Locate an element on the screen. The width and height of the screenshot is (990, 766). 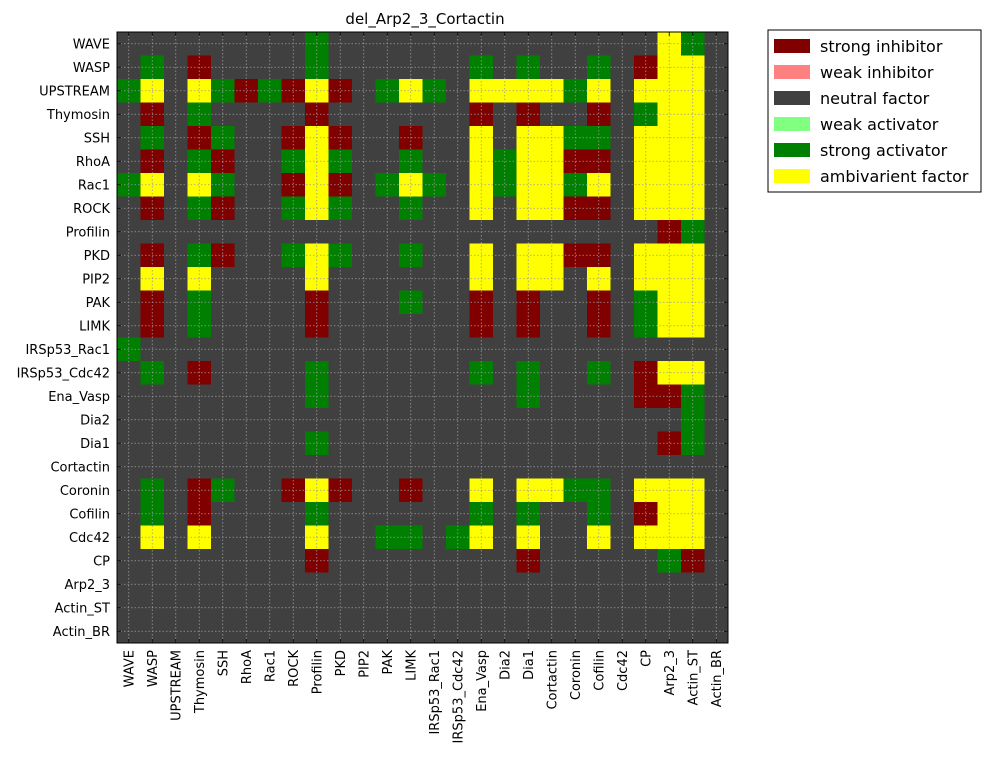
legend-label: strong inhibitor is located at coordinates (881, 46).